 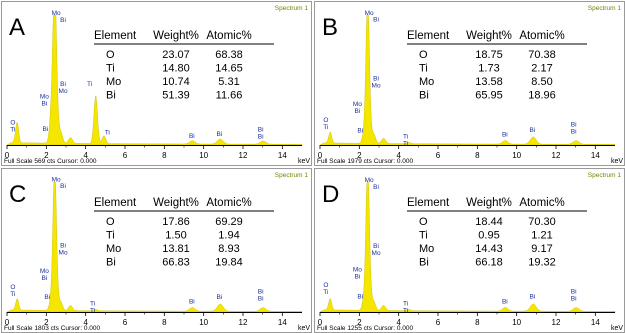 I want to click on weight-cell: 65.95, so click(x=489, y=96).